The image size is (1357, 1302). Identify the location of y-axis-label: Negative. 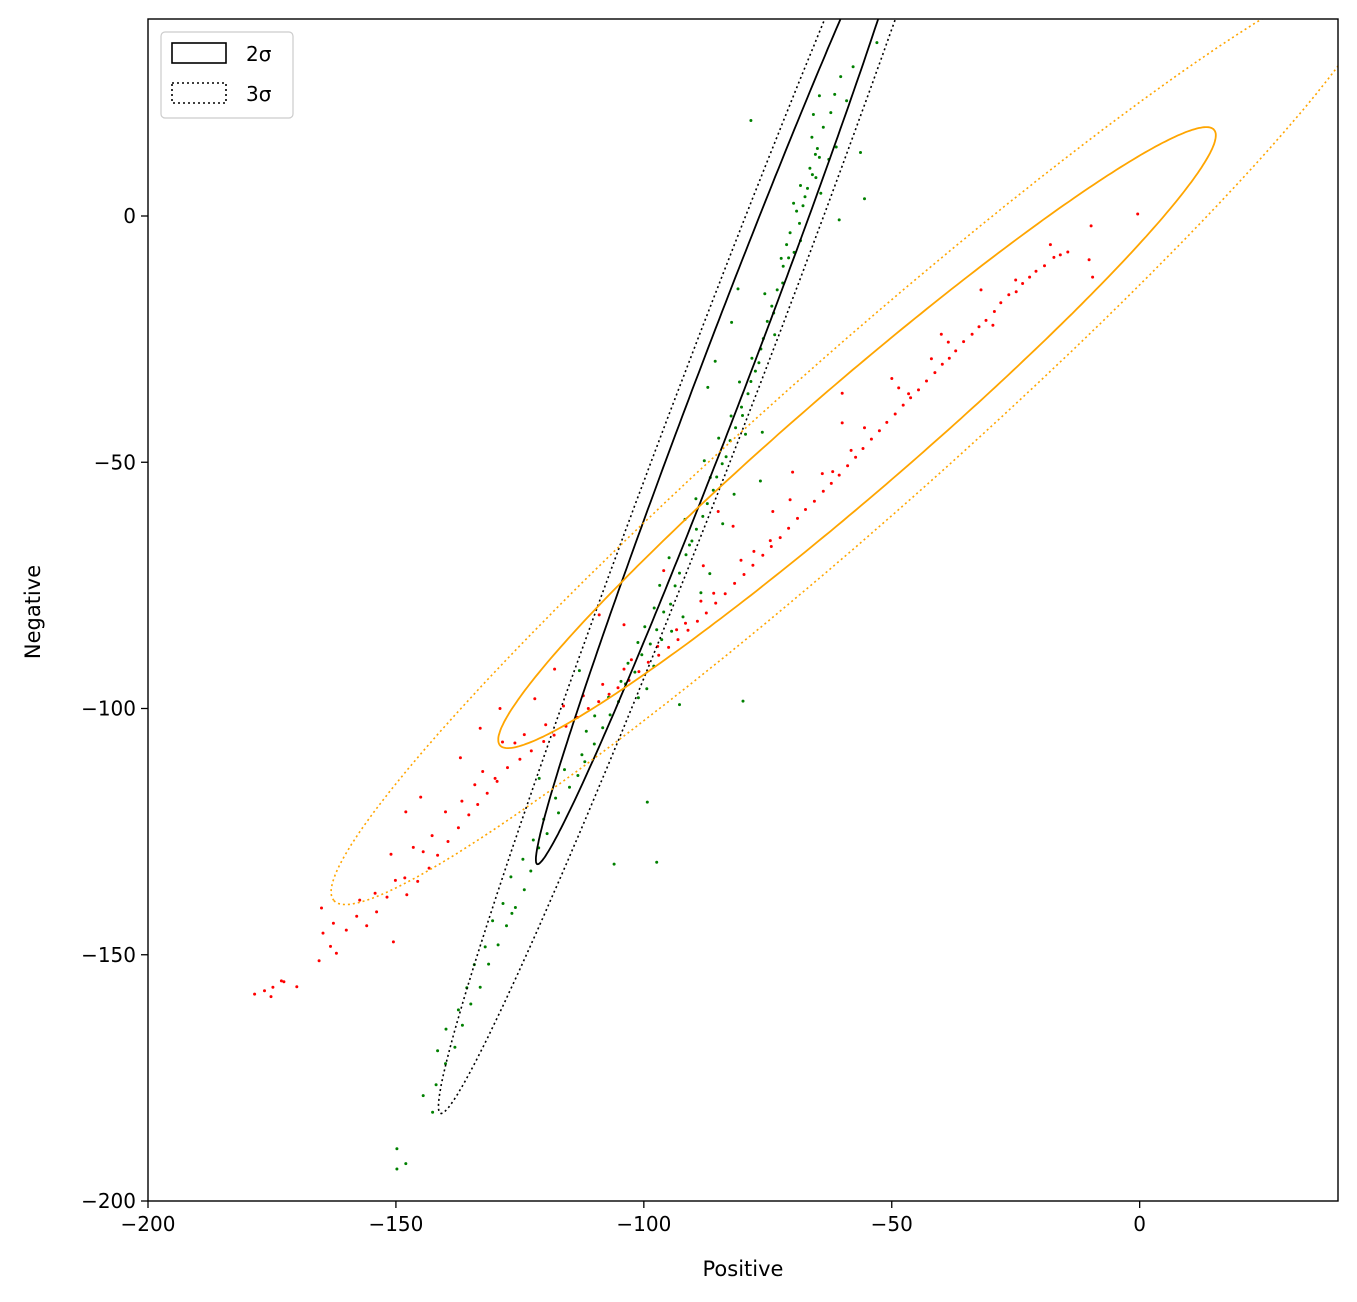
(33, 612).